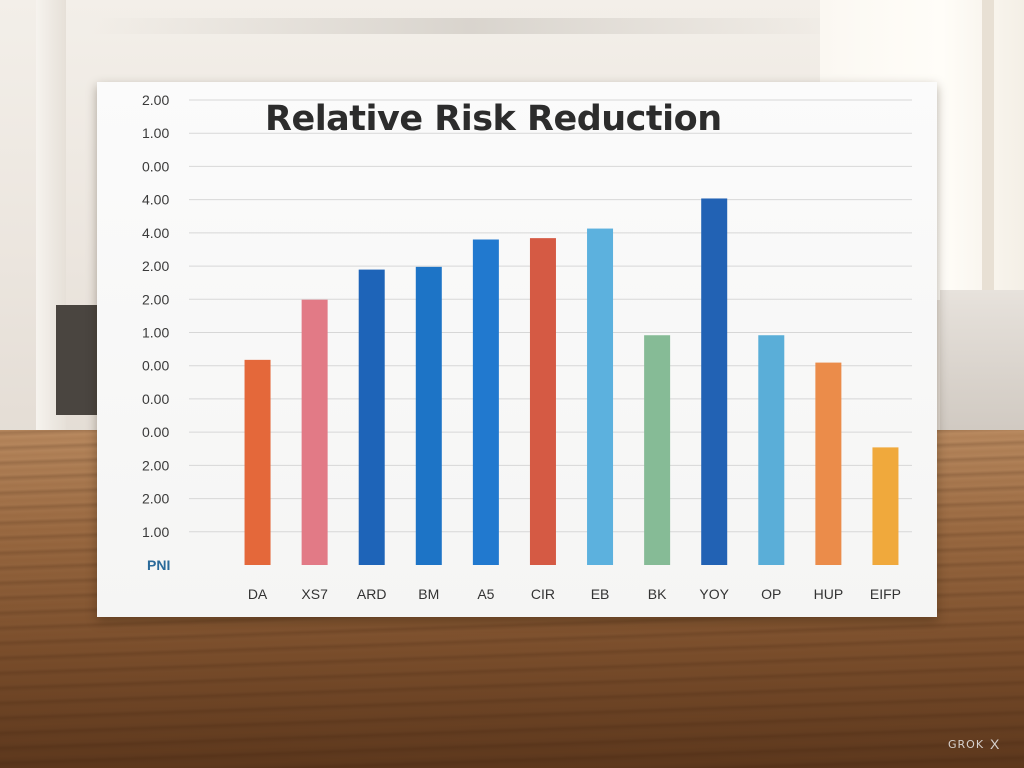 The image size is (1024, 768). What do you see at coordinates (158, 565) in the screenshot?
I see `y-tick-label: PNI` at bounding box center [158, 565].